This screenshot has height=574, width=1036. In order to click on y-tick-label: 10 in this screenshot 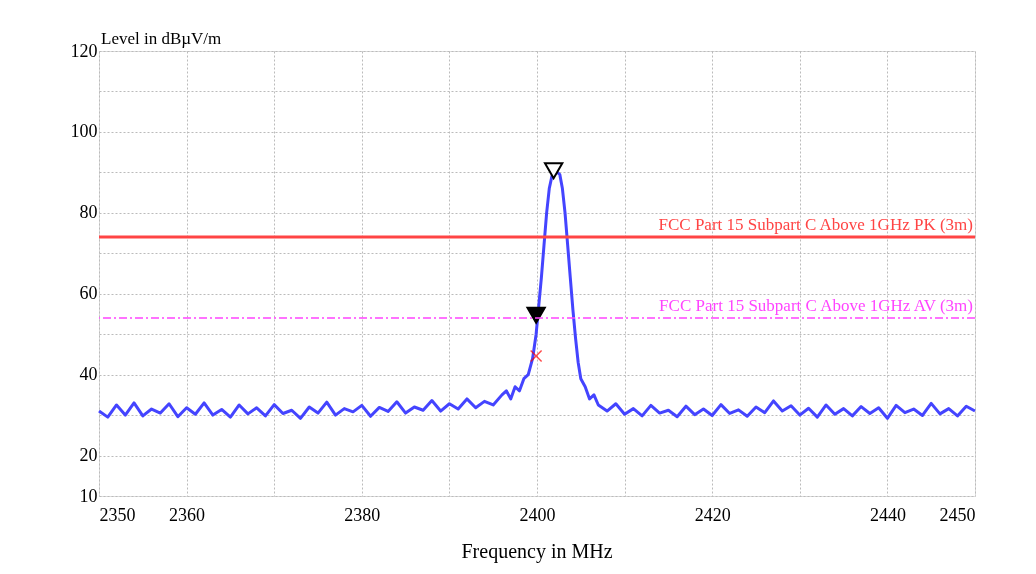, I will do `click(88, 495)`.